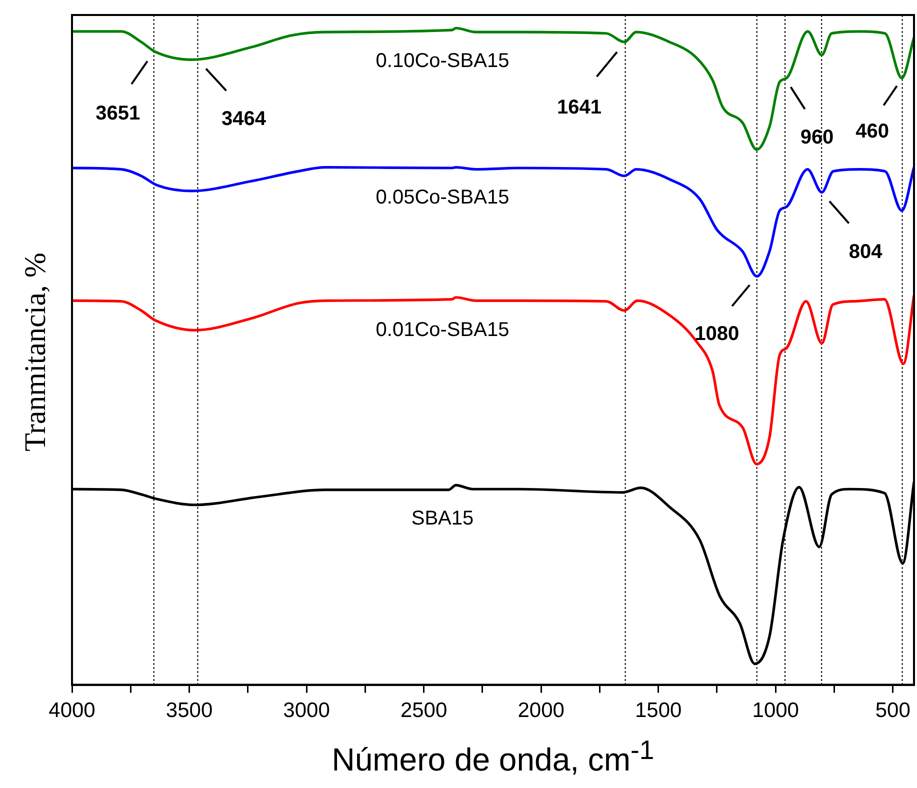 This screenshot has width=917, height=788. Describe the element at coordinates (817, 137) in the screenshot. I see `annotation: 960` at that location.